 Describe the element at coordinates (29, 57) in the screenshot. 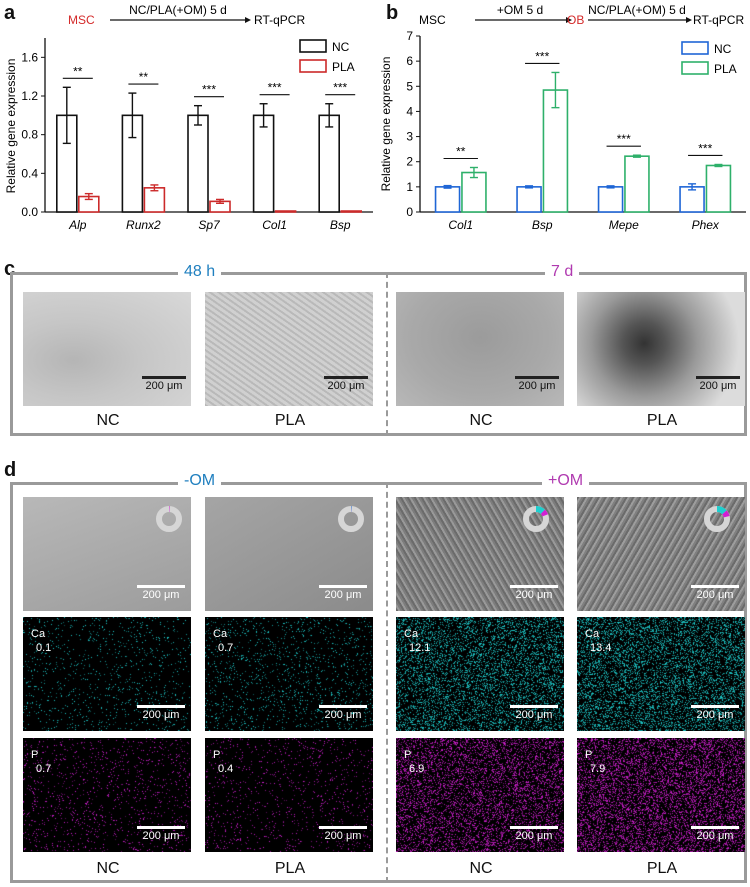

I see `y-tick-label: 1.6` at that location.